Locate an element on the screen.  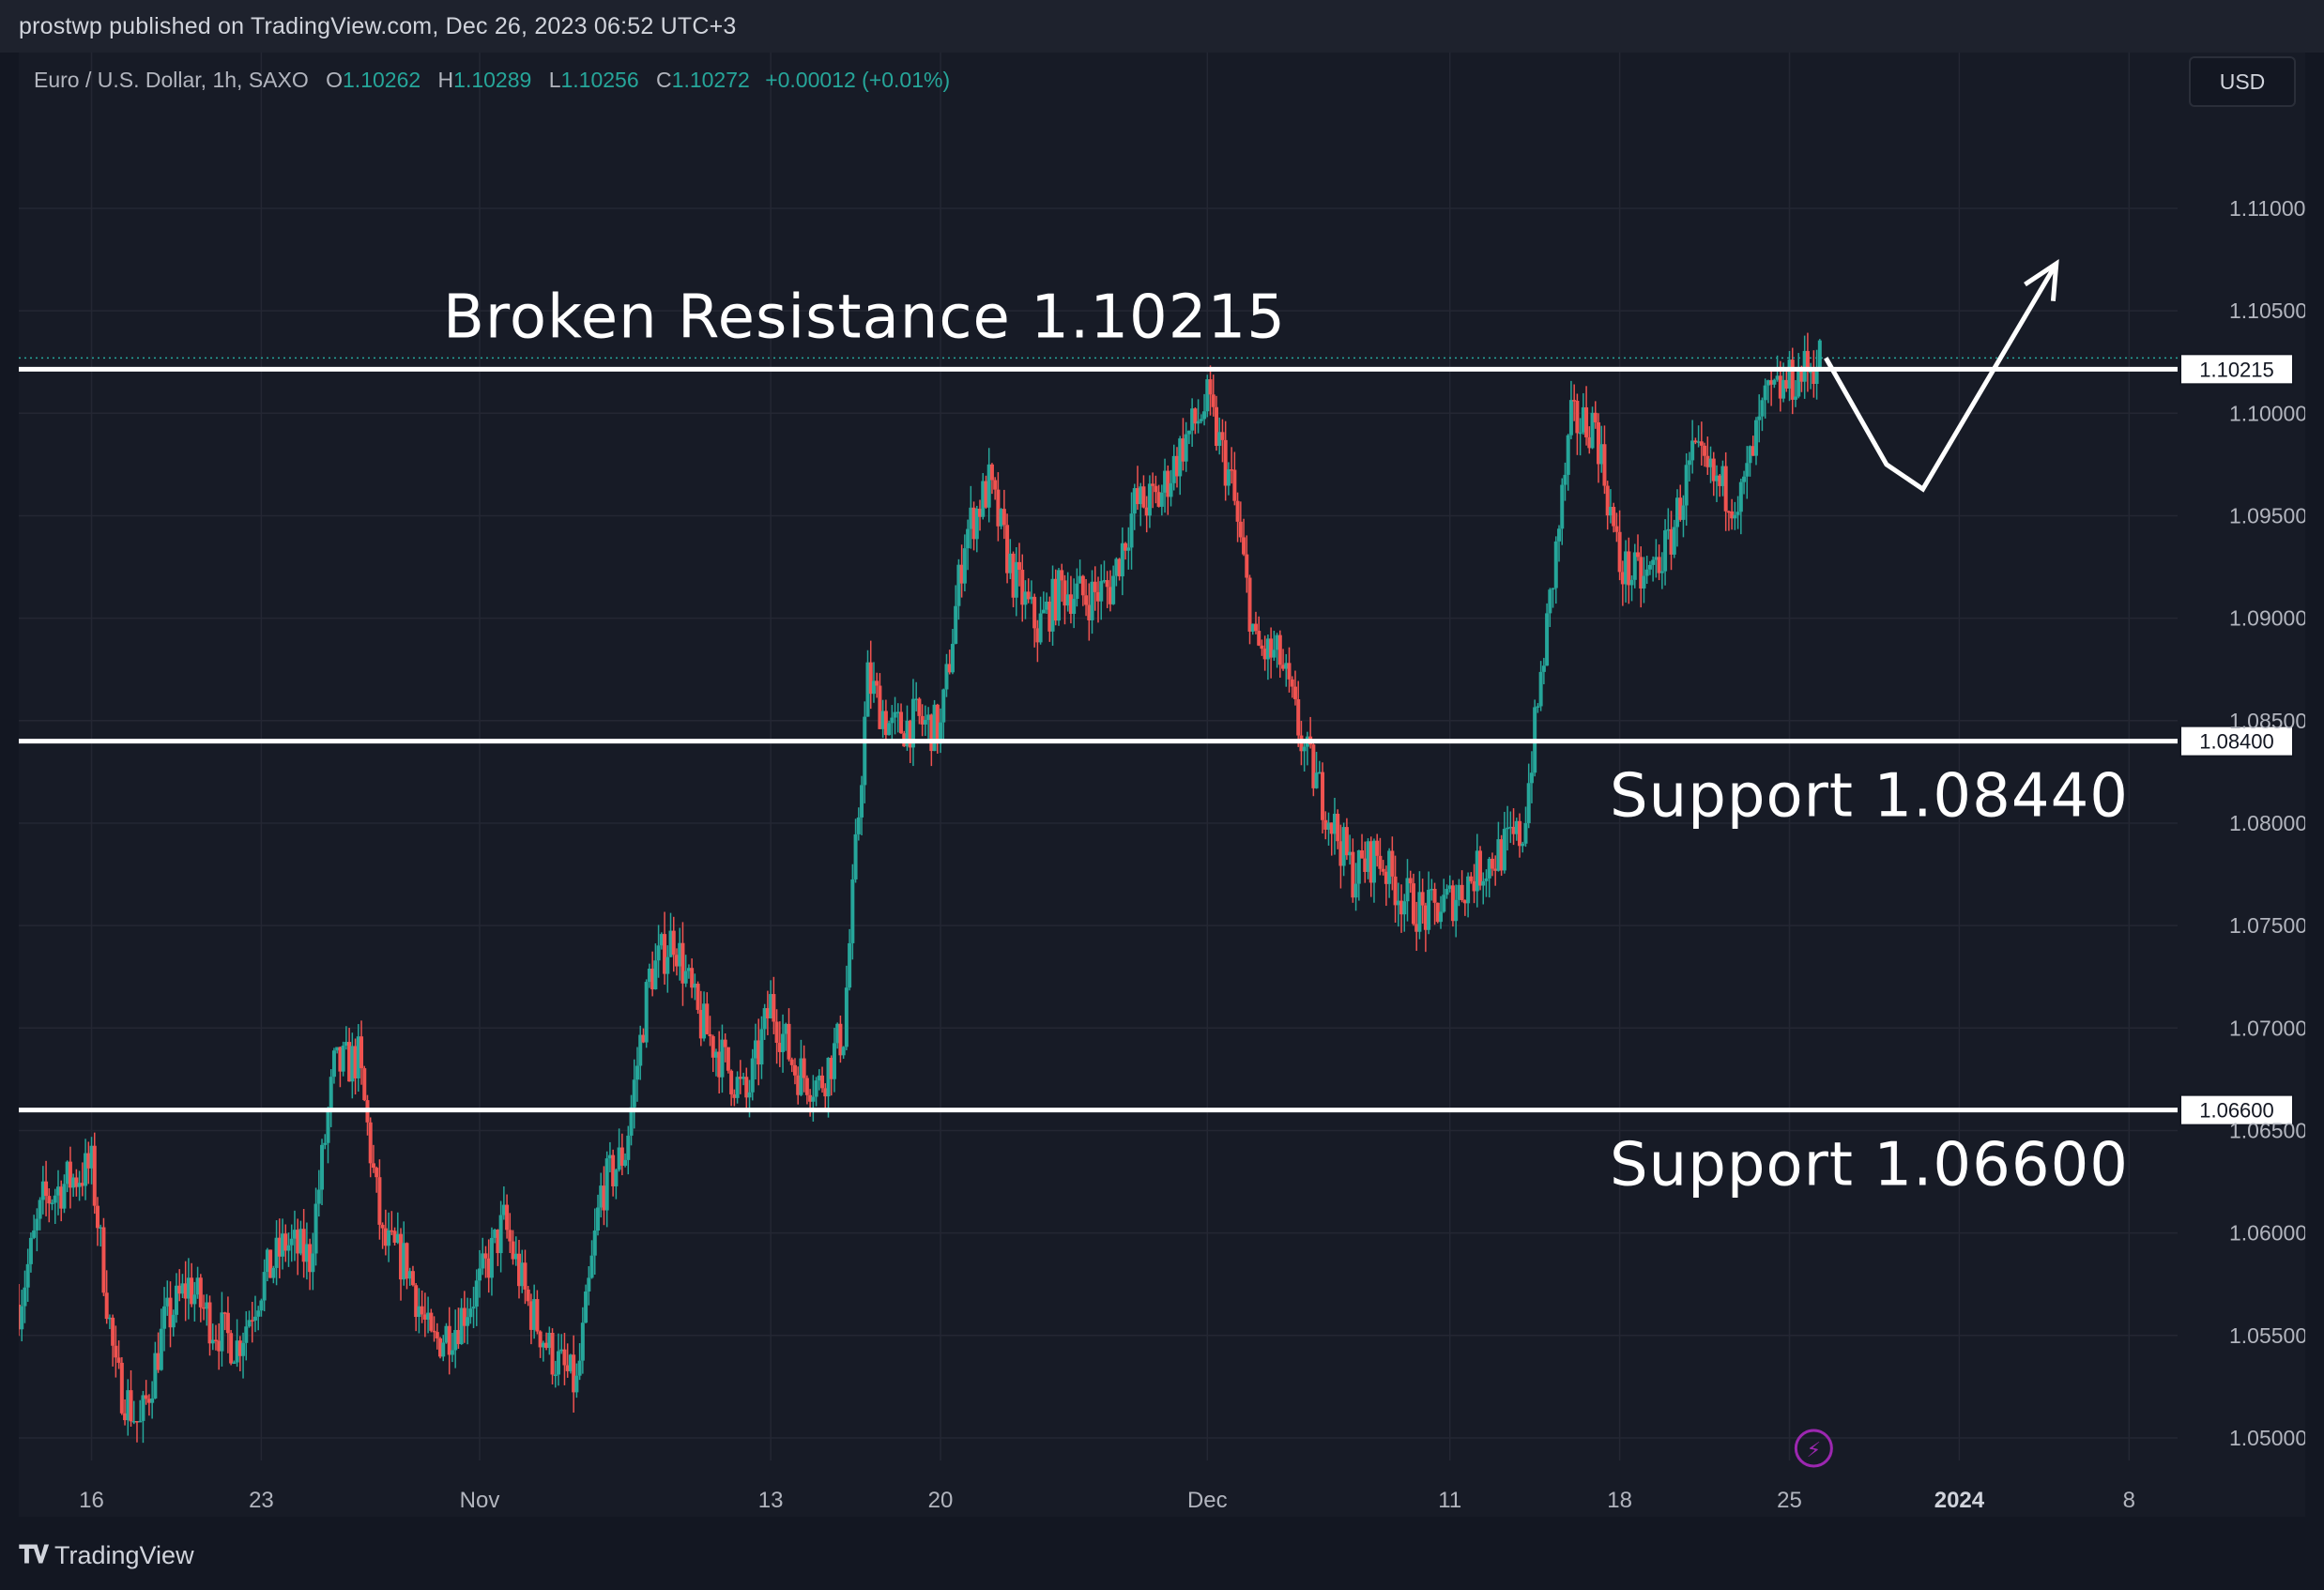
projection-arrow-head is located at coordinates (2041, 279).